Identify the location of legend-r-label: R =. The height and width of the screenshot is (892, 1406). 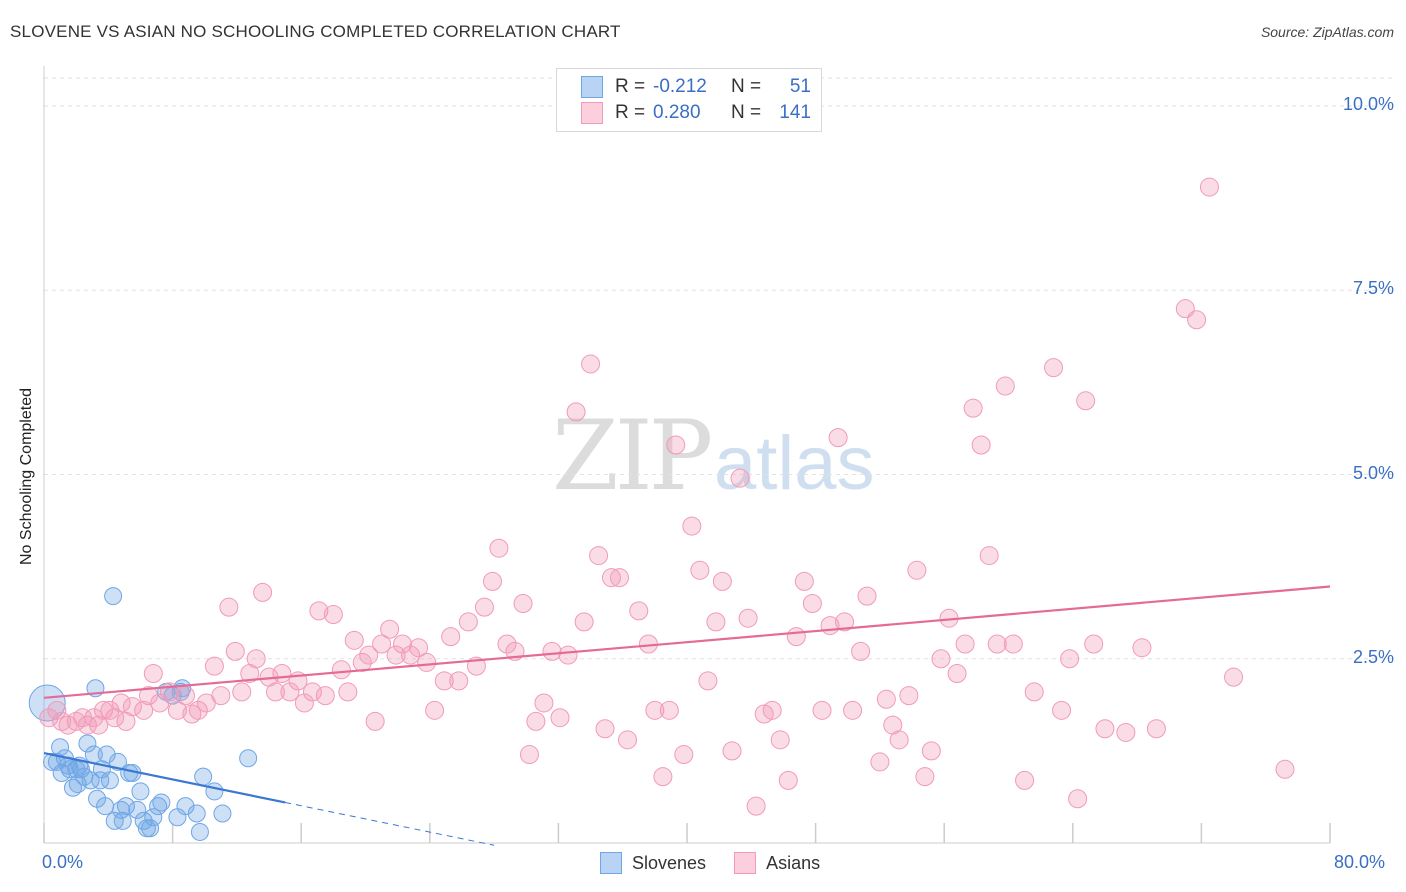
(630, 86).